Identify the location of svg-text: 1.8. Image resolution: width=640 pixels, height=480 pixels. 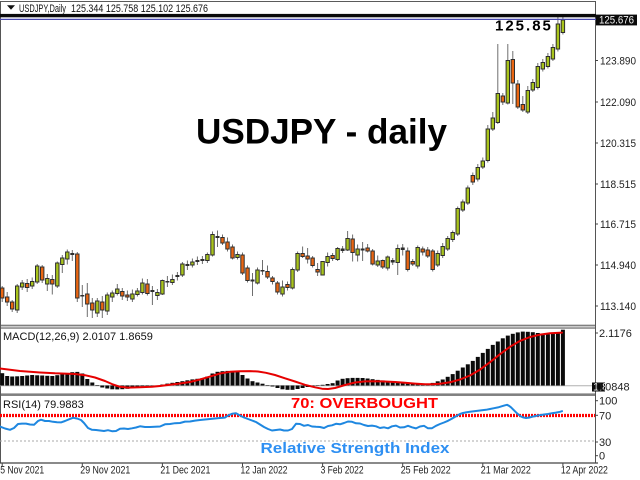
(600, 388).